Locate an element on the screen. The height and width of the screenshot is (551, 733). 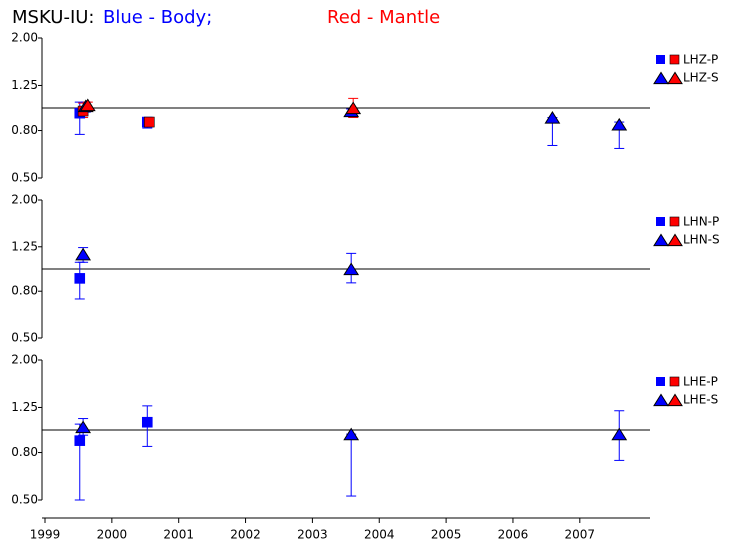
title-station: MSKU-IU: is located at coordinates (53, 17).